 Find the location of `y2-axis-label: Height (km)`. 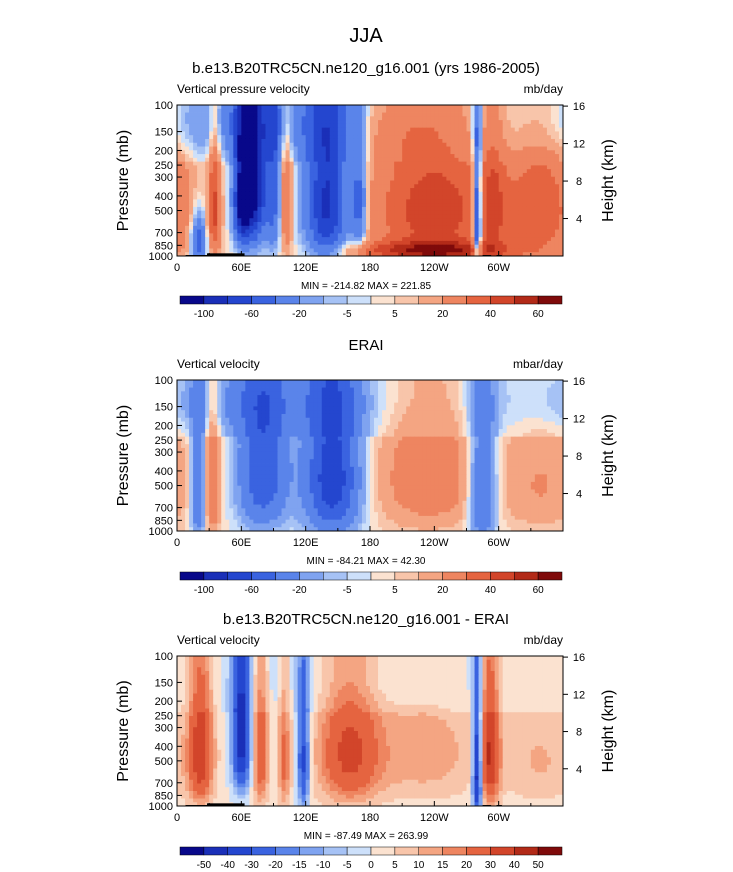

y2-axis-label: Height (km) is located at coordinates (608, 180).